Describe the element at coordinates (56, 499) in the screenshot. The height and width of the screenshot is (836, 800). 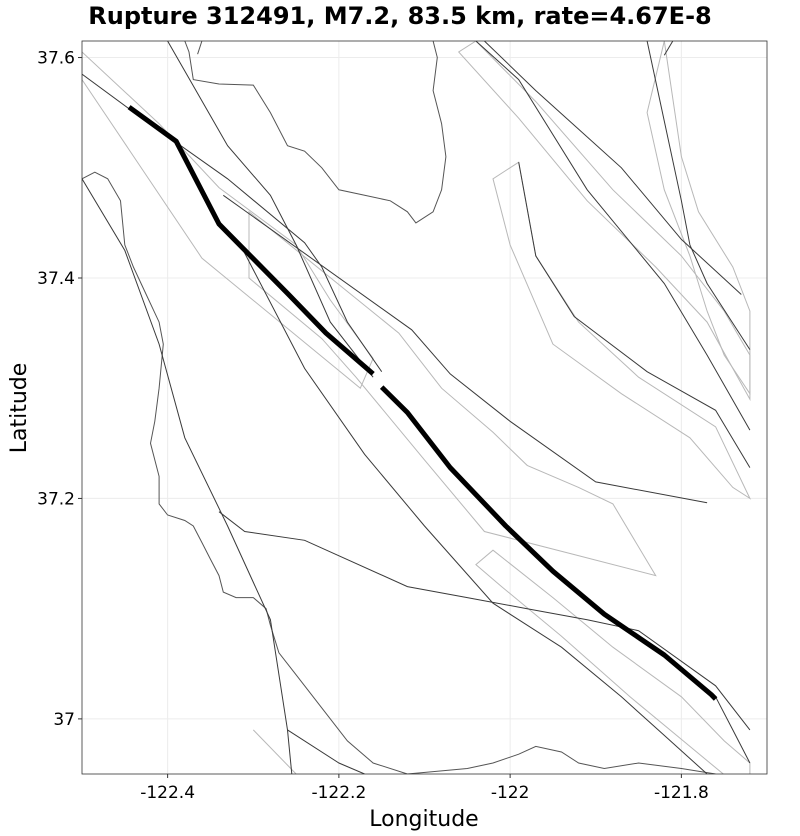
I see `y-tick-label-1: 37.2` at that location.